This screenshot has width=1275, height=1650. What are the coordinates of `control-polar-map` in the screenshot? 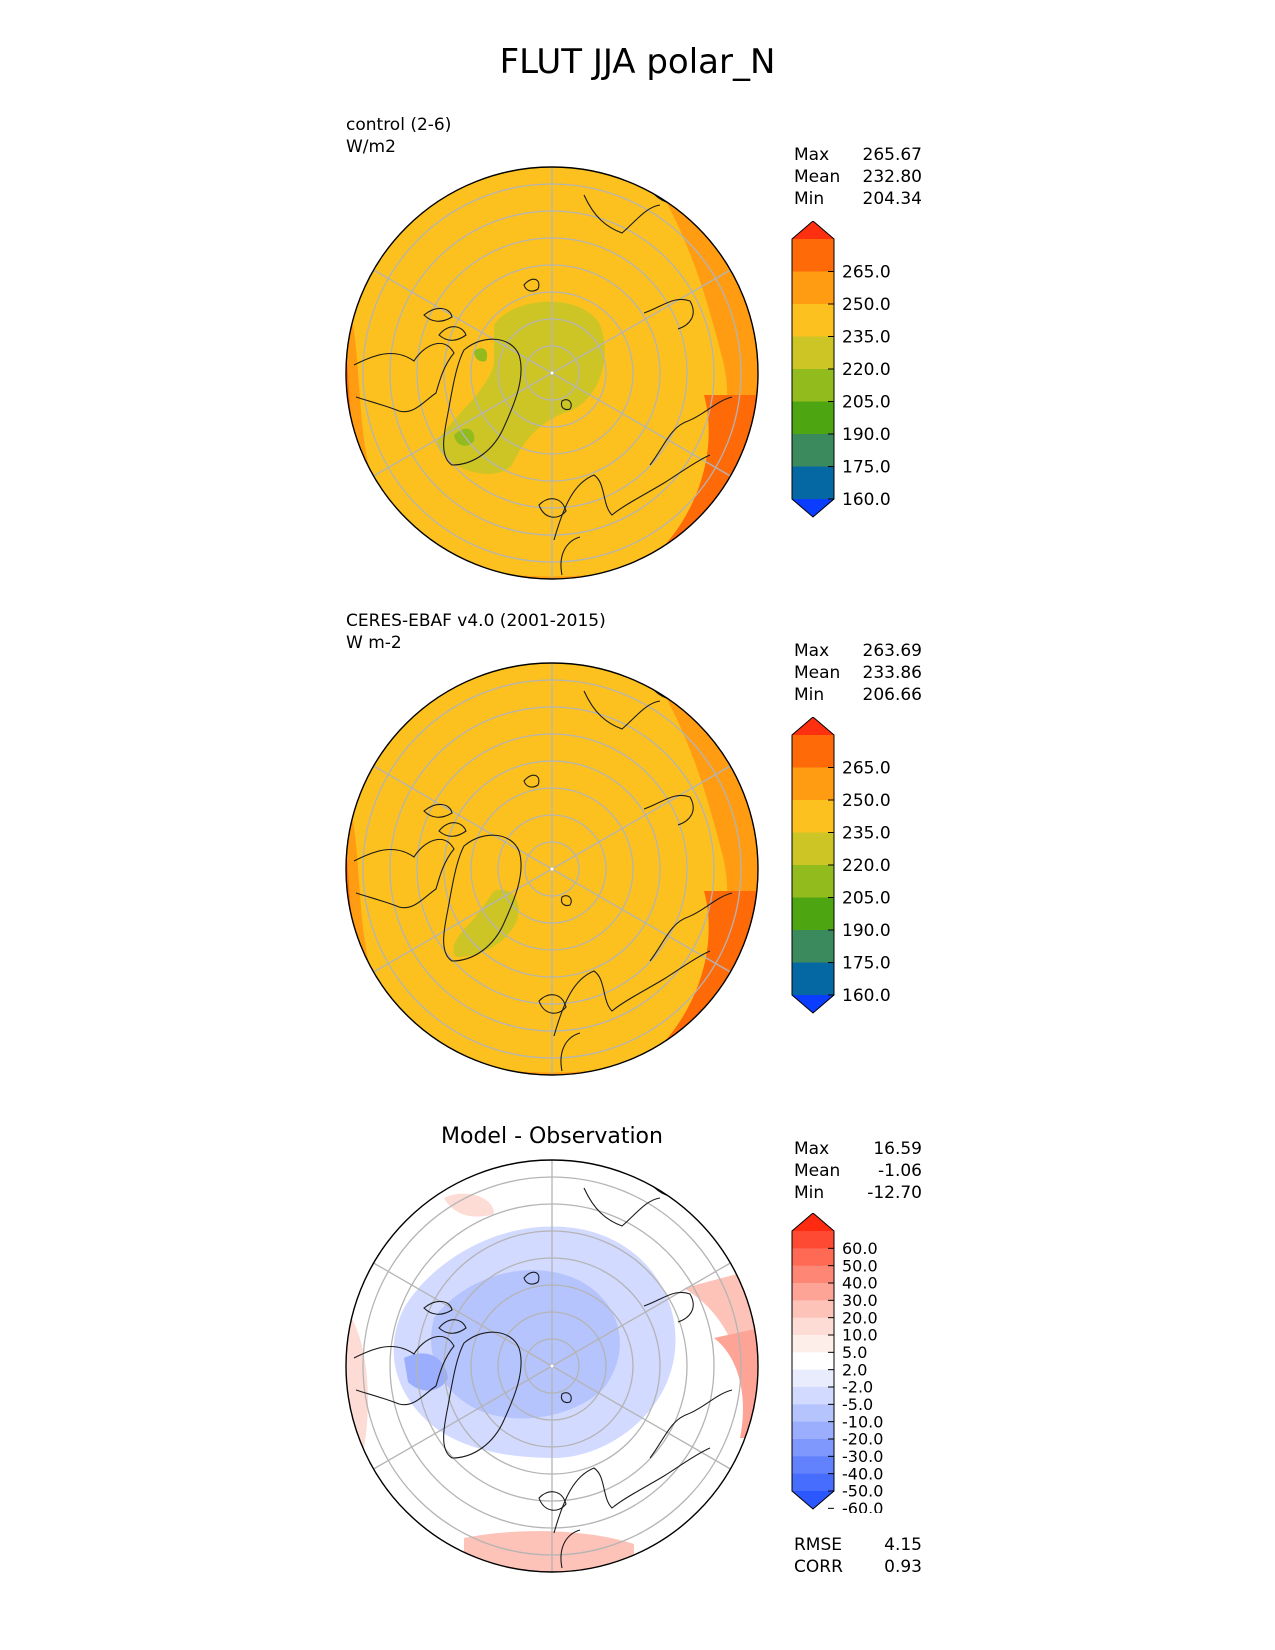 It's located at (552, 373).